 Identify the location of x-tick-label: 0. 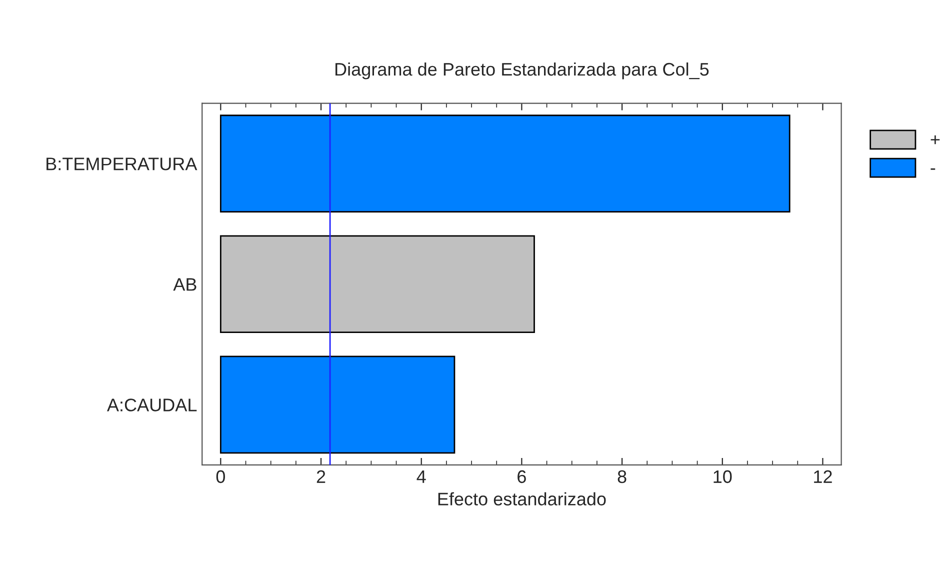
(220, 477).